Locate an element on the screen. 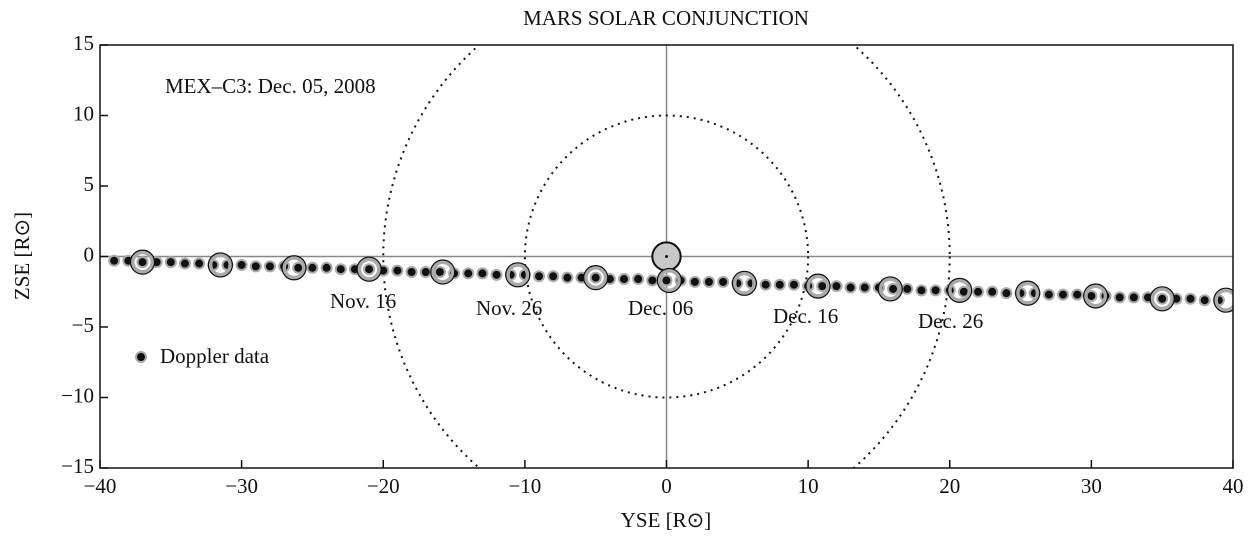  y-tick-label: −15 is located at coordinates (77, 466).